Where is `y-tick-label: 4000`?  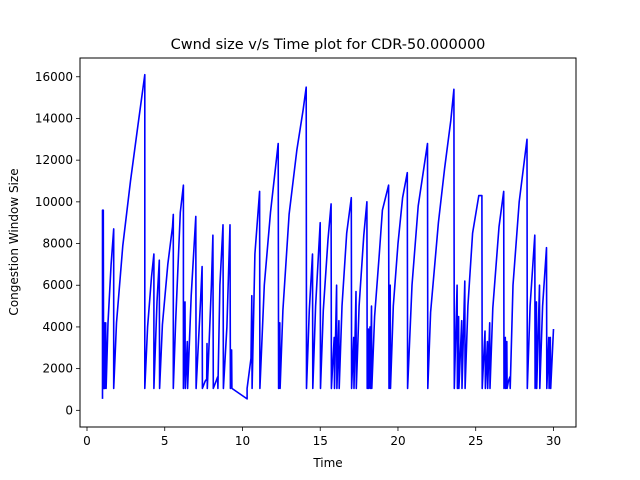
y-tick-label: 4000 is located at coordinates (57, 327).